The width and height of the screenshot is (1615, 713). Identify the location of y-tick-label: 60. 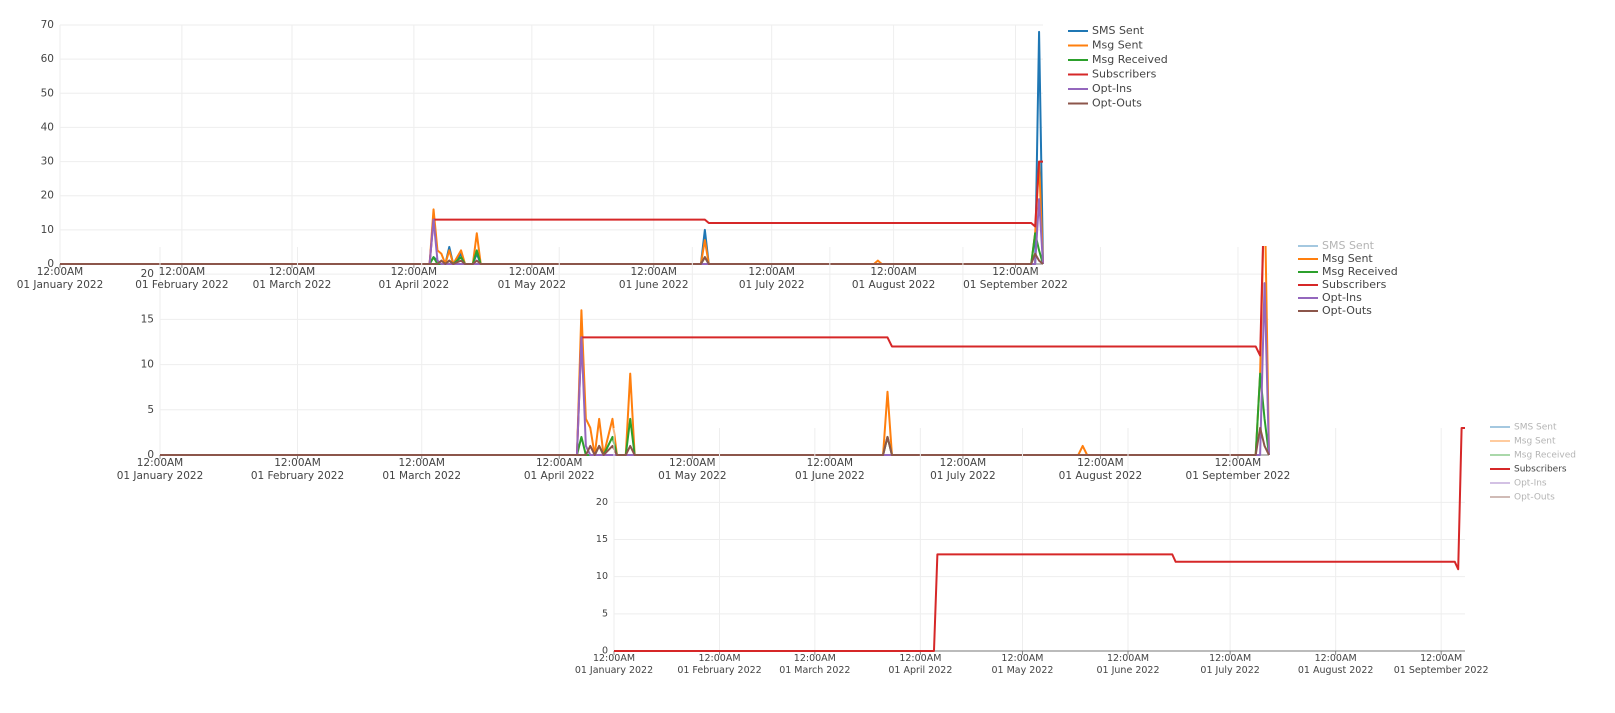
(47, 59).